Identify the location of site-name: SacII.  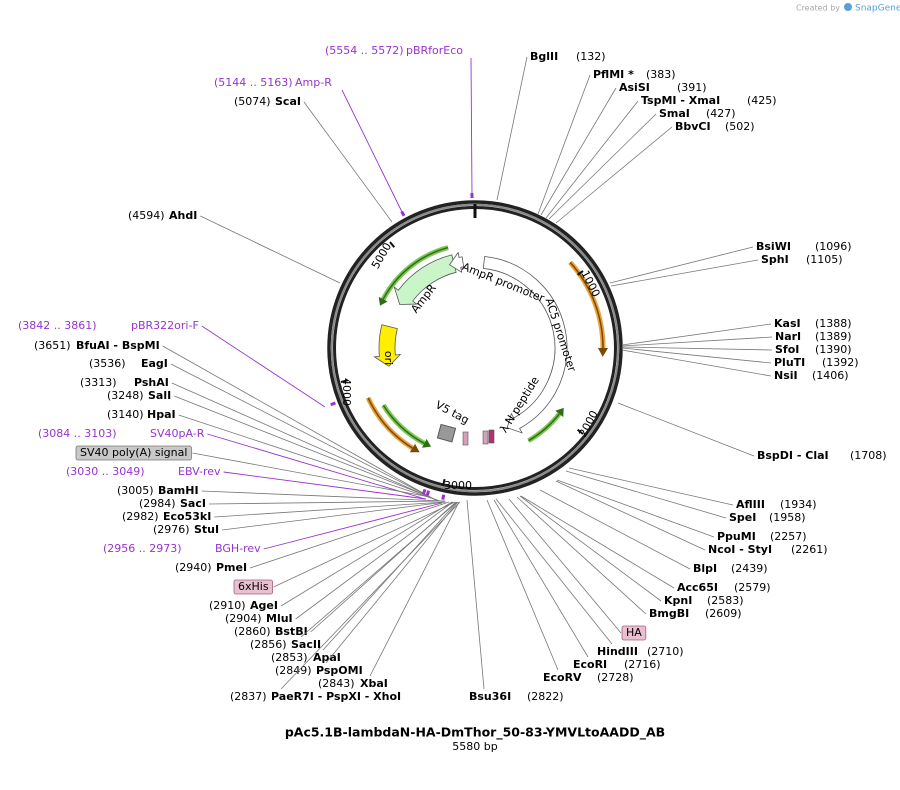
(306, 644).